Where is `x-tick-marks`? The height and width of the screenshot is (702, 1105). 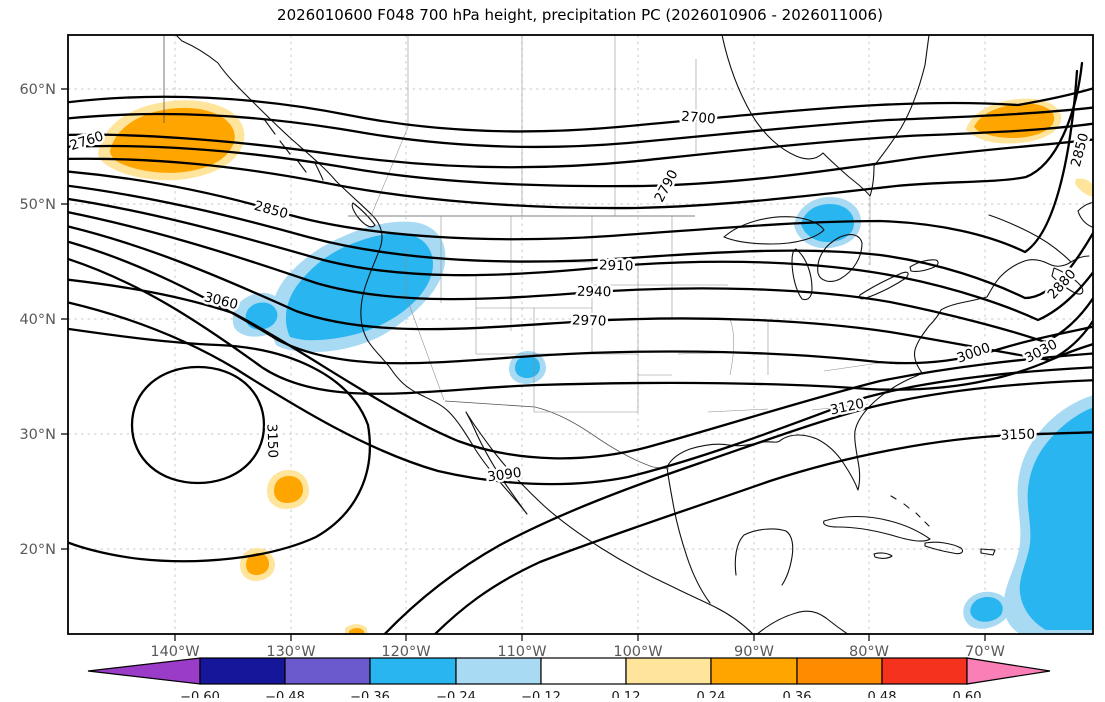 x-tick-marks is located at coordinates (580, 637).